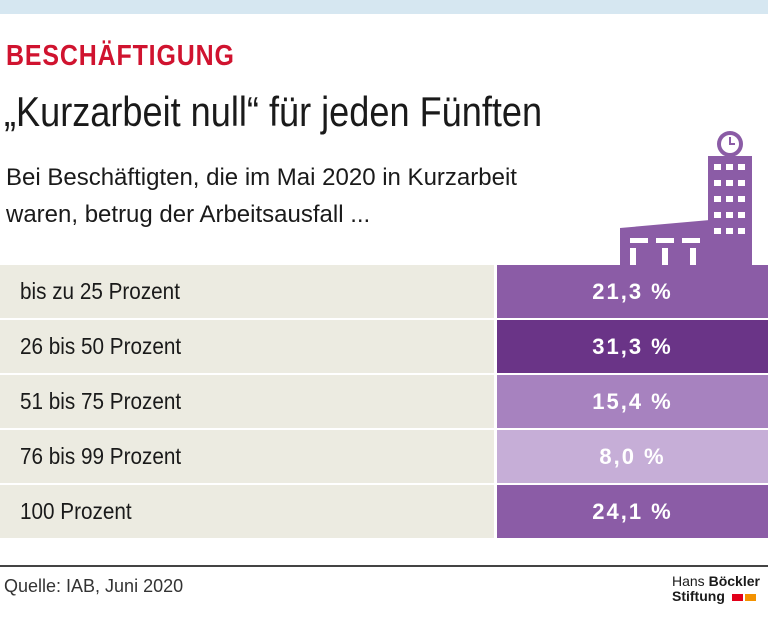 Image resolution: width=768 pixels, height=621 pixels. What do you see at coordinates (632, 346) in the screenshot?
I see `row-value: 31,3 %` at bounding box center [632, 346].